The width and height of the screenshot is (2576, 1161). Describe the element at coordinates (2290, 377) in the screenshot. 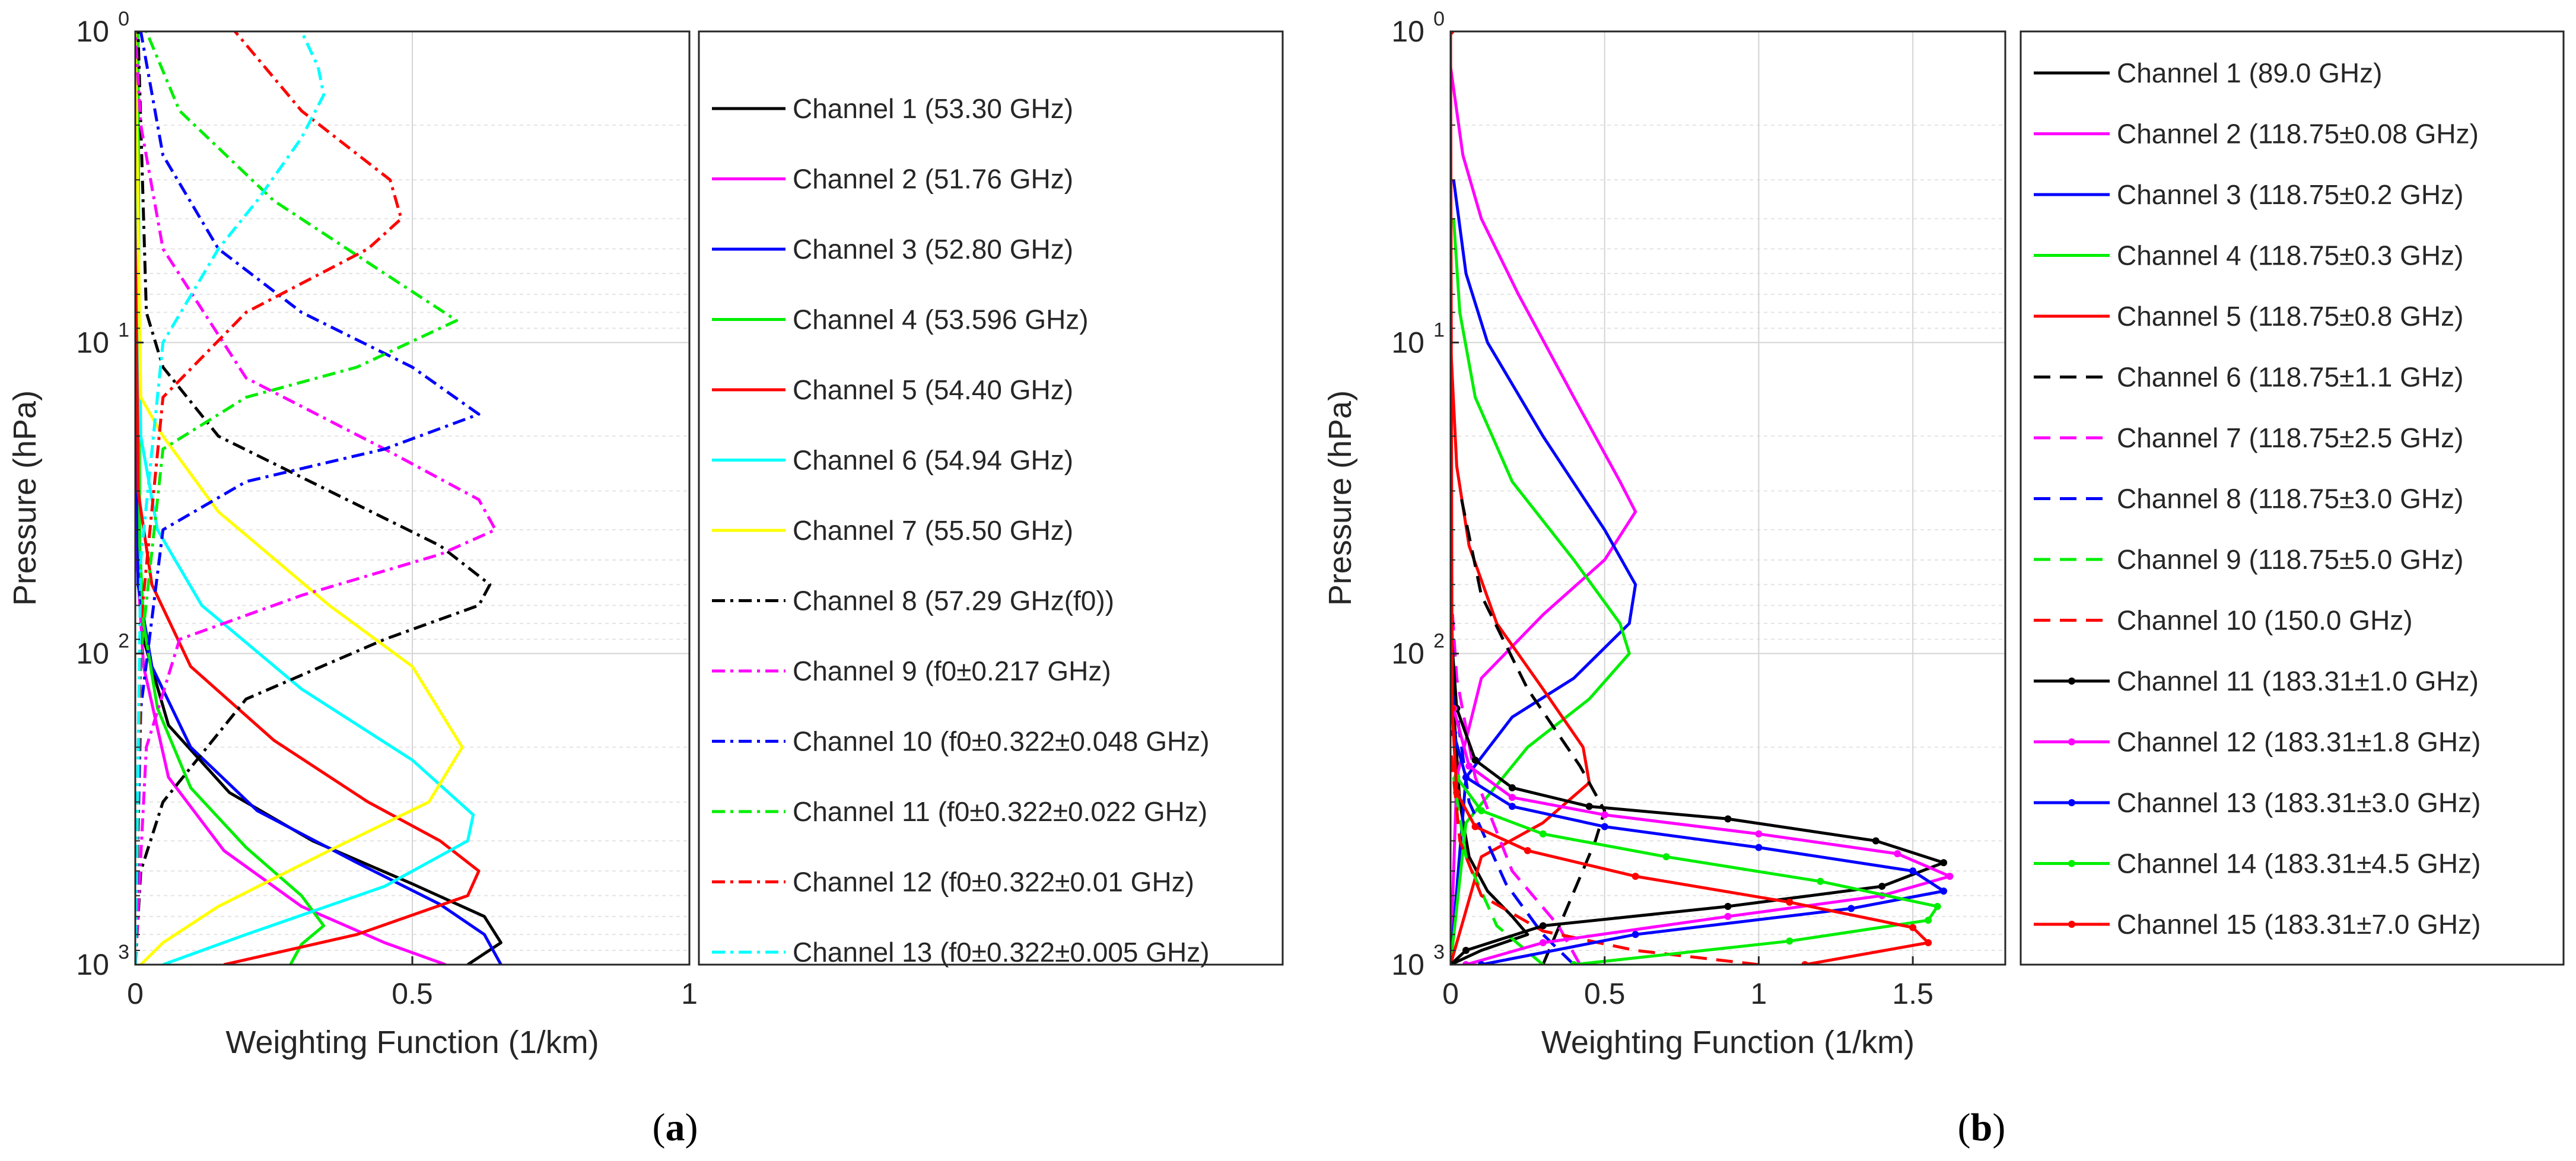

I see `legend-label-6: Channel 6 (118.75±1.1 GHz)` at that location.